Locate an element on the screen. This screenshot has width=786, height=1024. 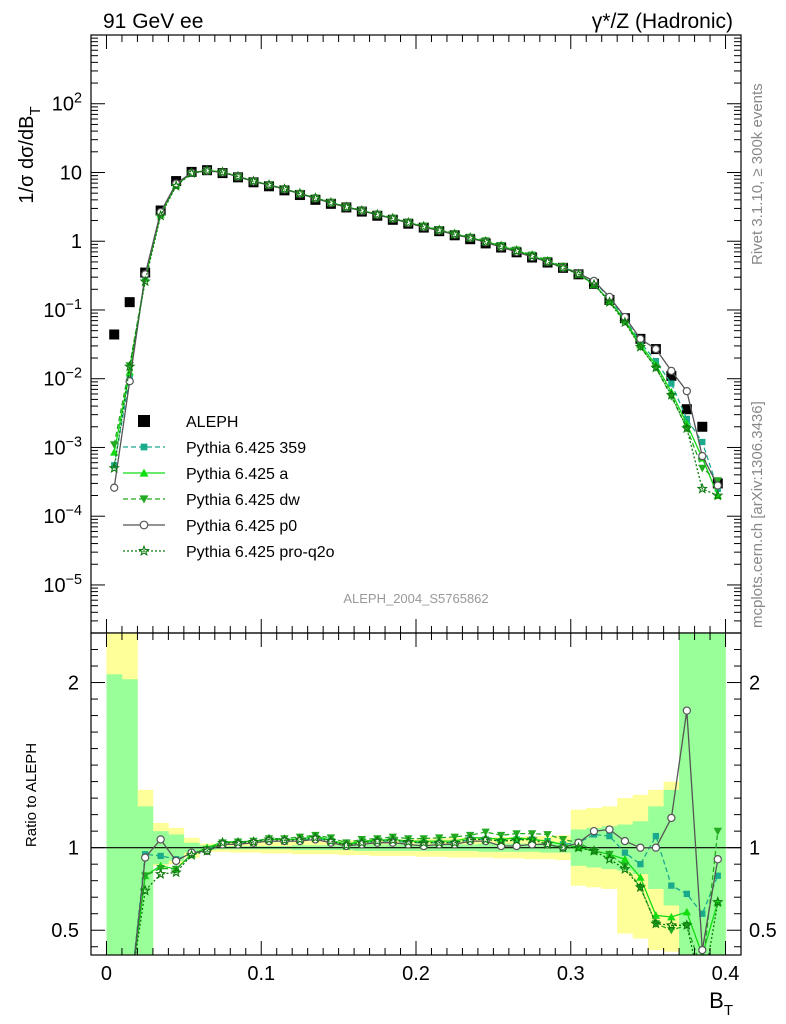
main-y-tick-label: 10 is located at coordinates (71, 173).